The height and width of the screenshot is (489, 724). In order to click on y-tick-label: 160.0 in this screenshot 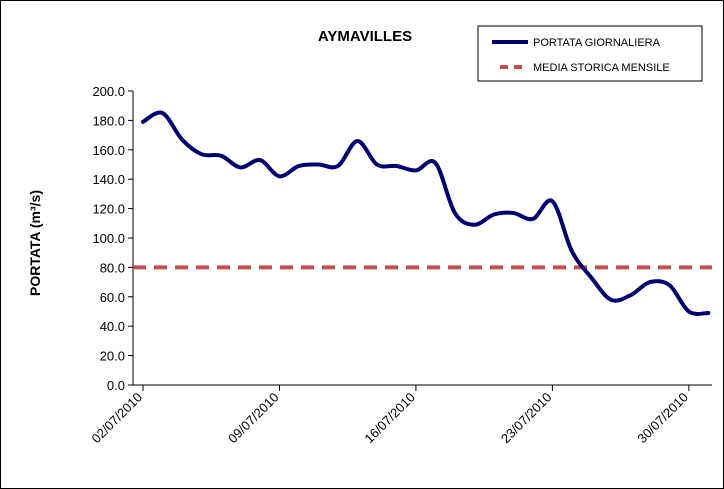, I will do `click(108, 150)`.